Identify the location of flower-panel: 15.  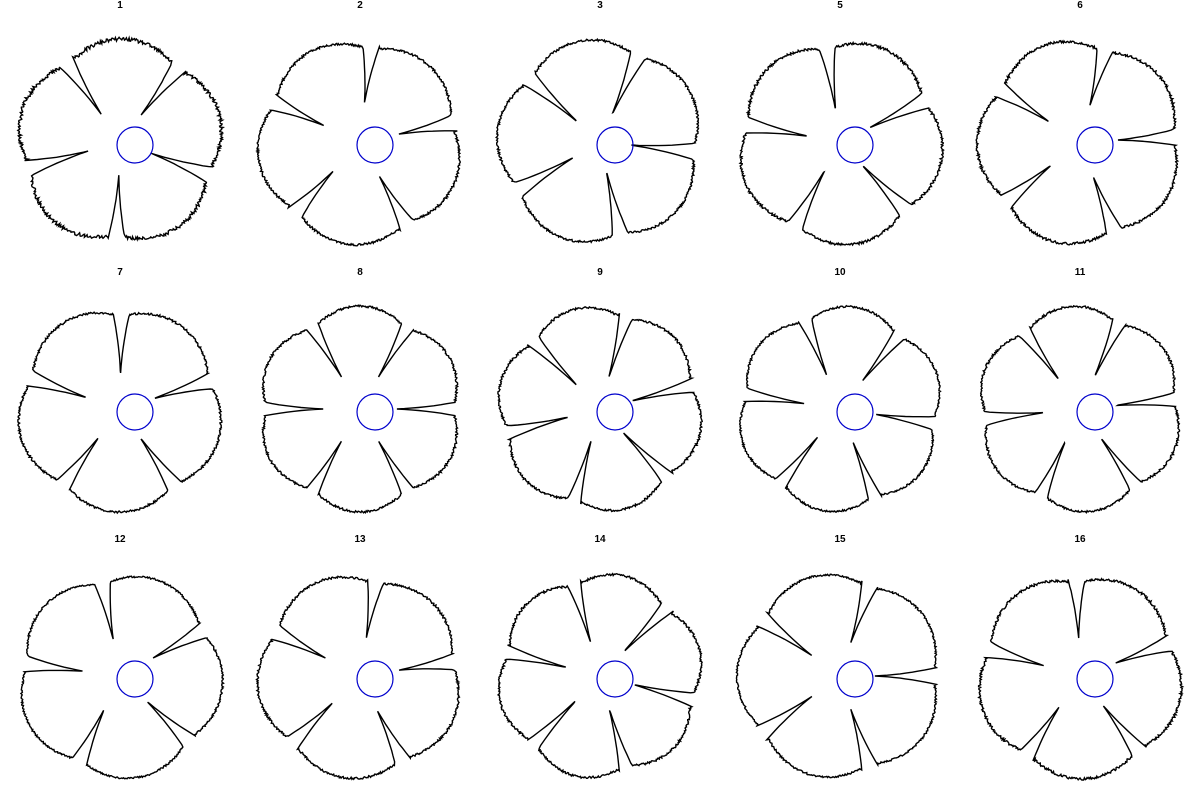
(840, 667).